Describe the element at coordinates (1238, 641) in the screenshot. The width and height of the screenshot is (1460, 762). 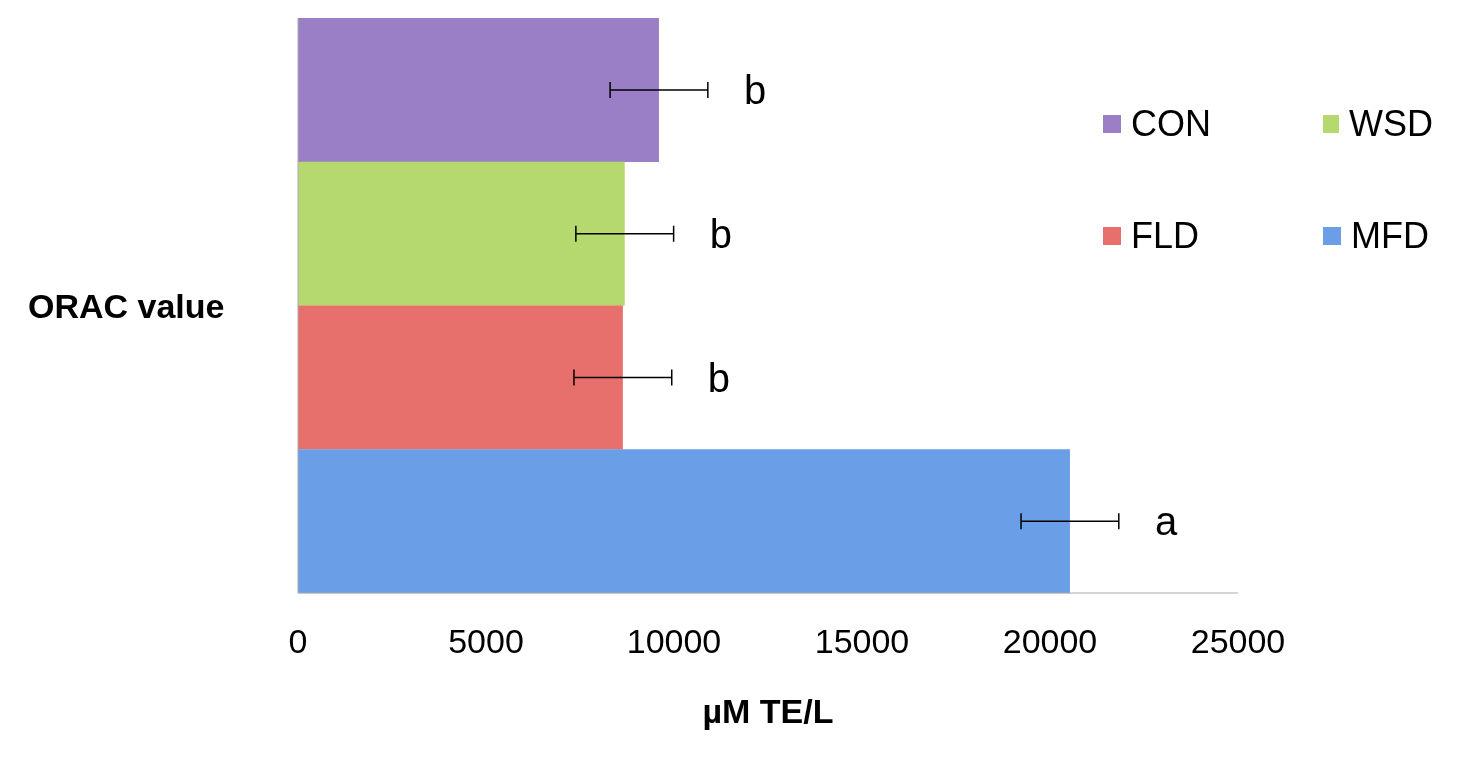
I see `x-tick-label: 25000` at that location.